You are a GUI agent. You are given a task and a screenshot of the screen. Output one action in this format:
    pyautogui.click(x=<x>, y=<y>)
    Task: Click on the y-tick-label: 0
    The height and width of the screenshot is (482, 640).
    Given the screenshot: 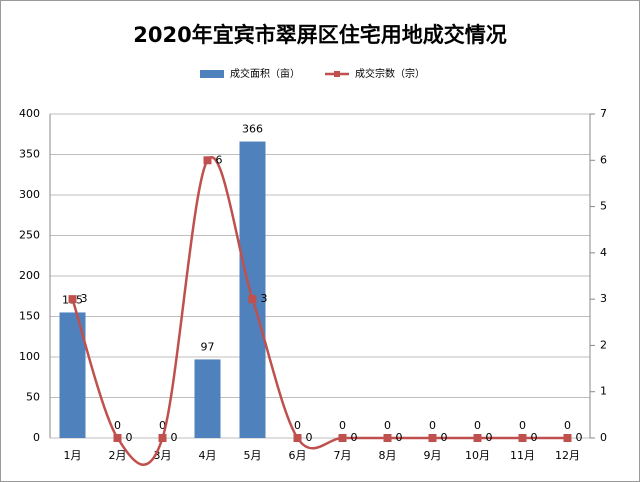 What is the action you would take?
    pyautogui.click(x=36, y=437)
    